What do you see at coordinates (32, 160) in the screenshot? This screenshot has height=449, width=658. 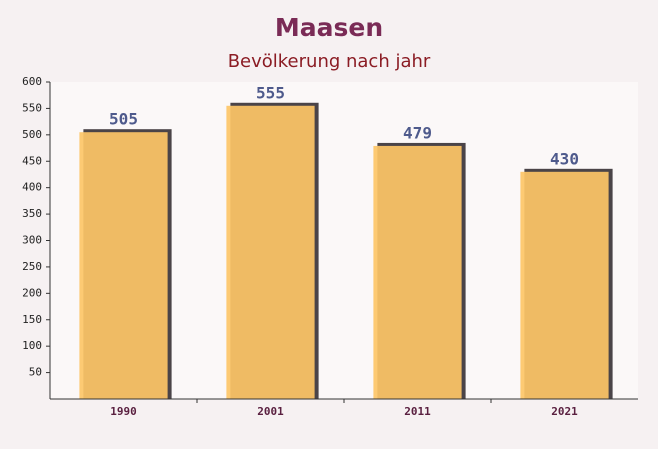 I see `y-tick-label: 450` at bounding box center [32, 160].